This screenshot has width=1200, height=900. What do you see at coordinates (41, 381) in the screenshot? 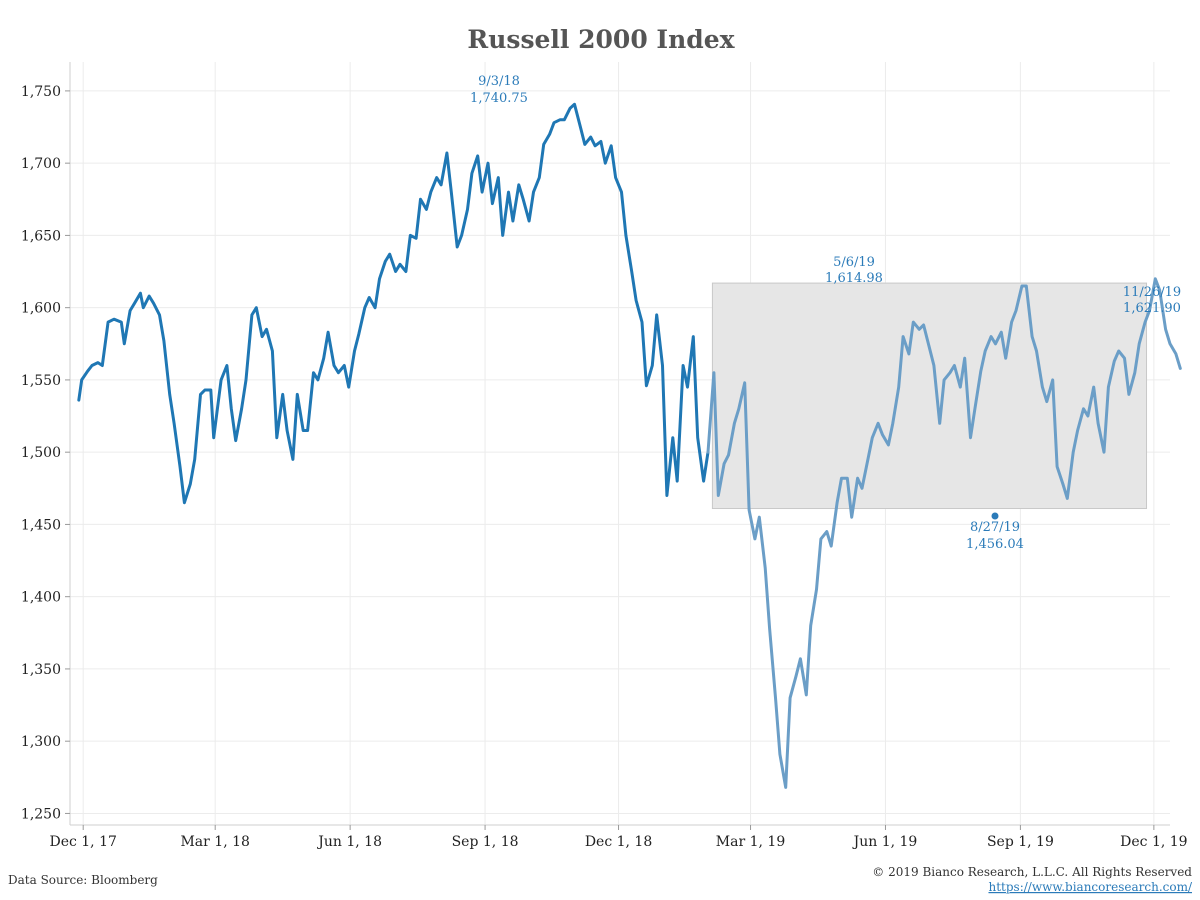
I see `y-tick-label-6: 1,550` at bounding box center [41, 381].